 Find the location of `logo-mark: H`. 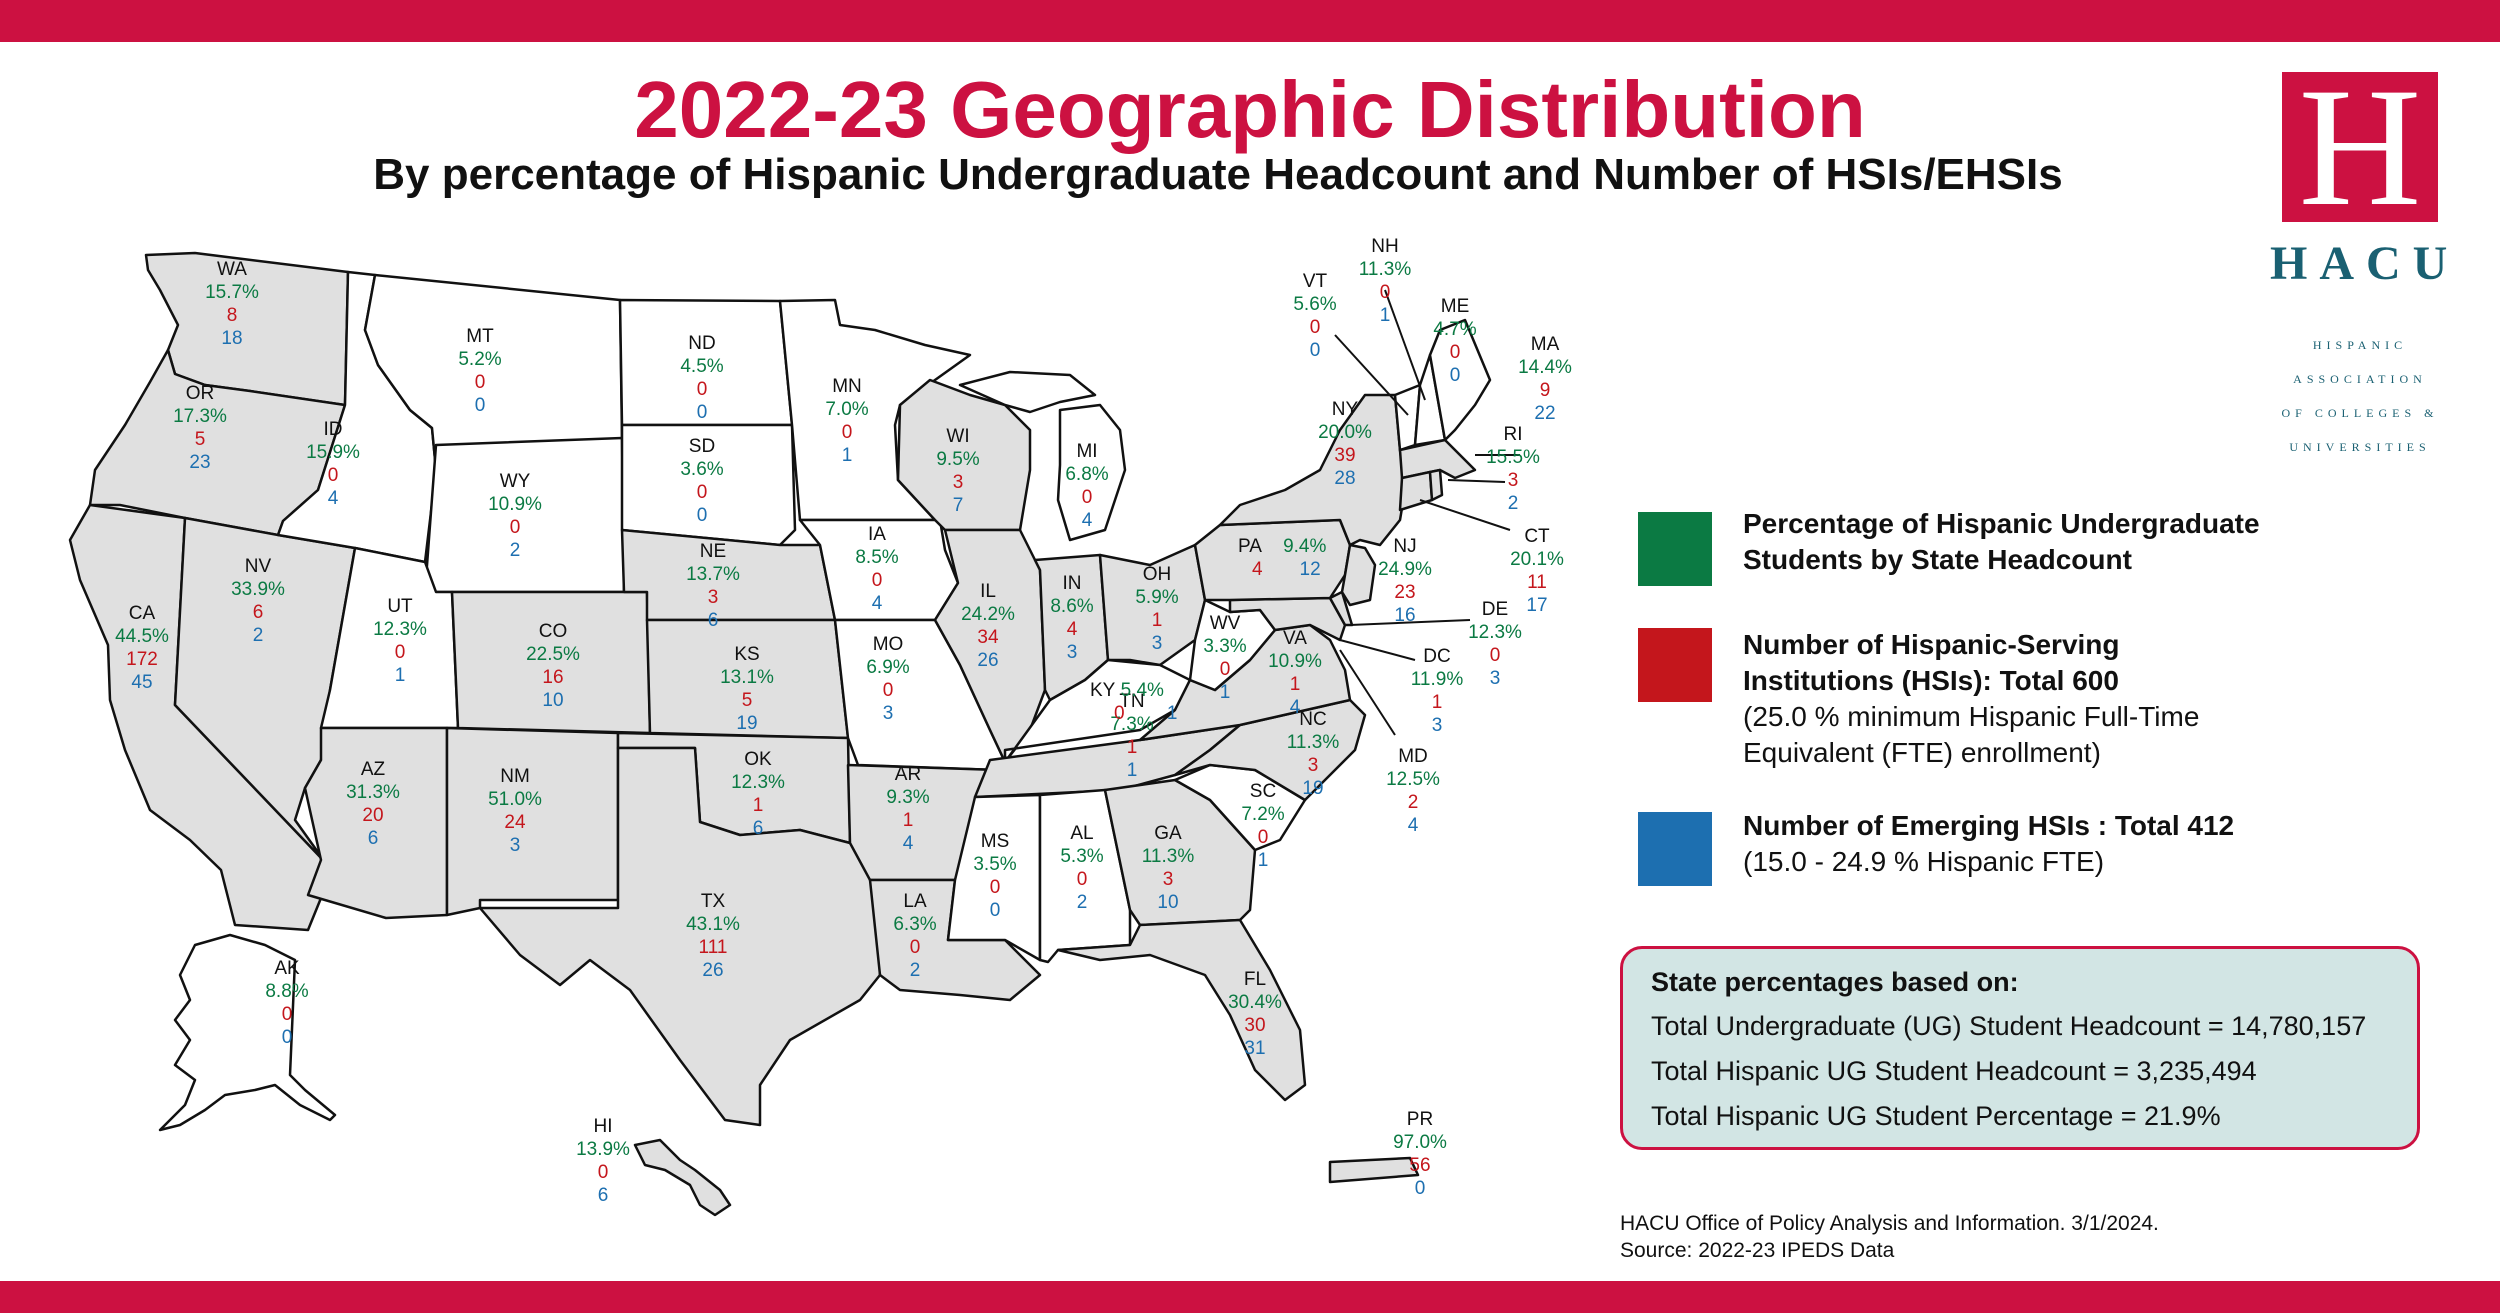

logo-mark: H is located at coordinates (2360, 147).